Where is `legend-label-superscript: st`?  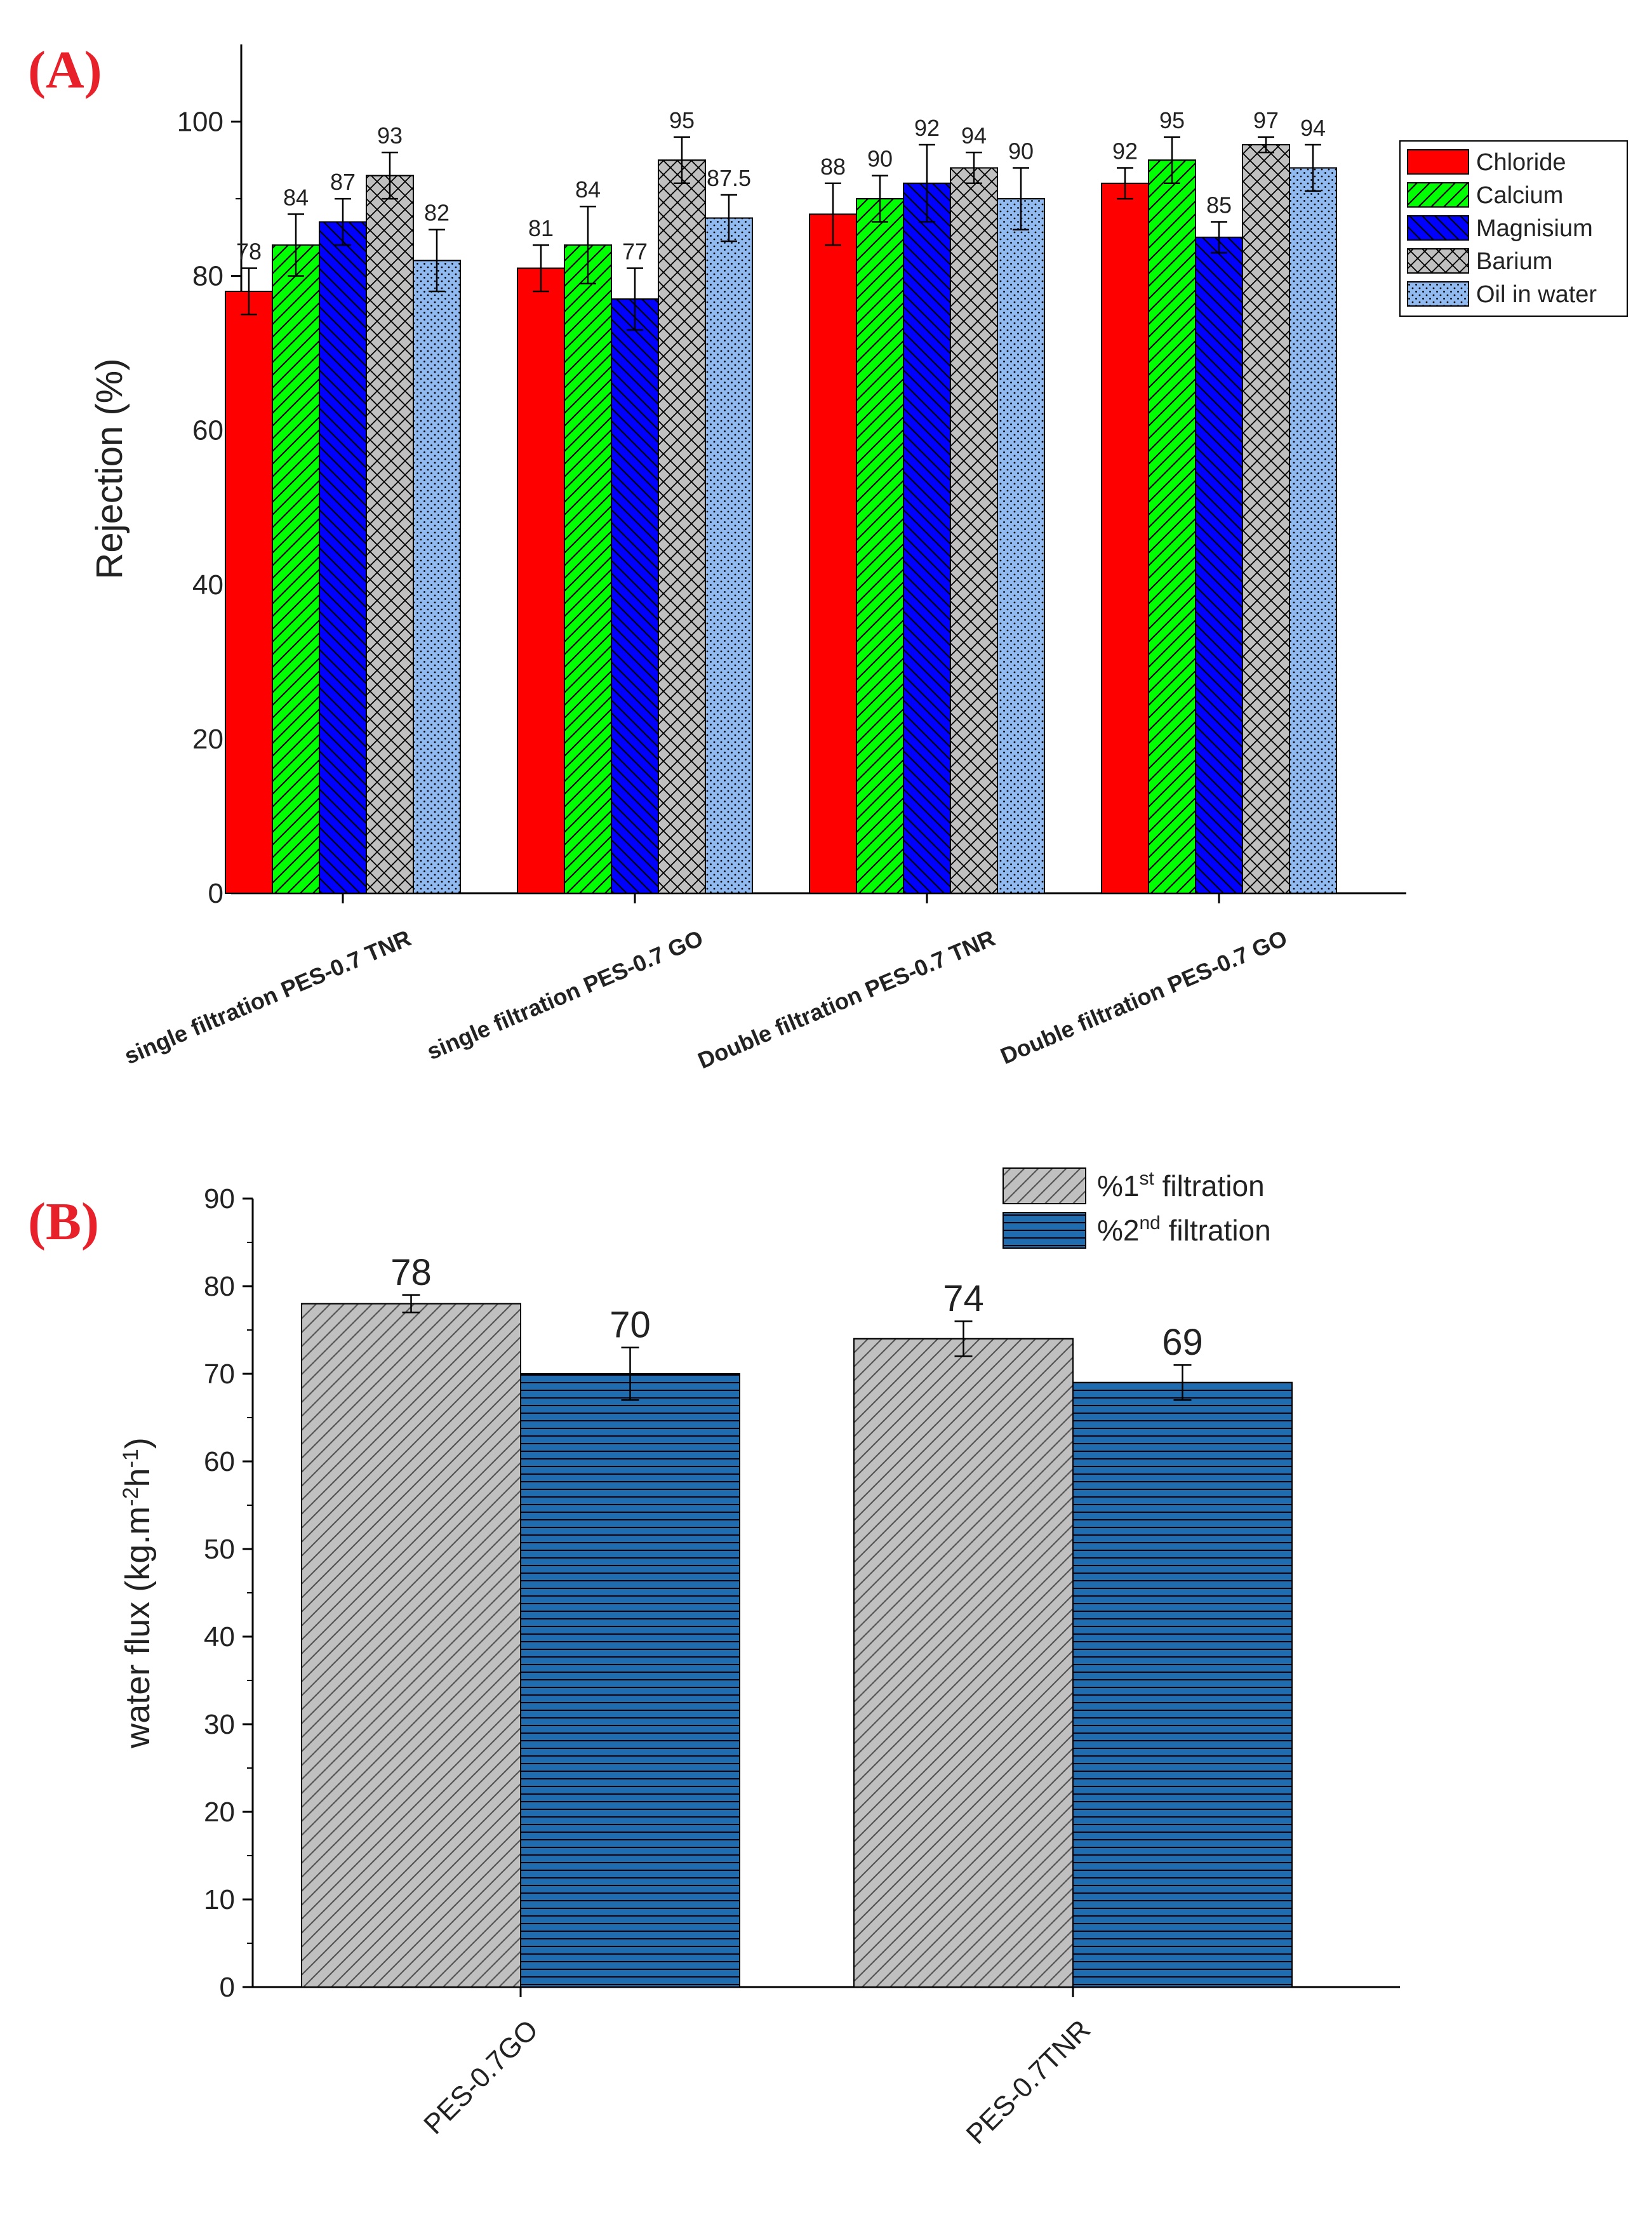
legend-label-superscript: st is located at coordinates (1146, 1178).